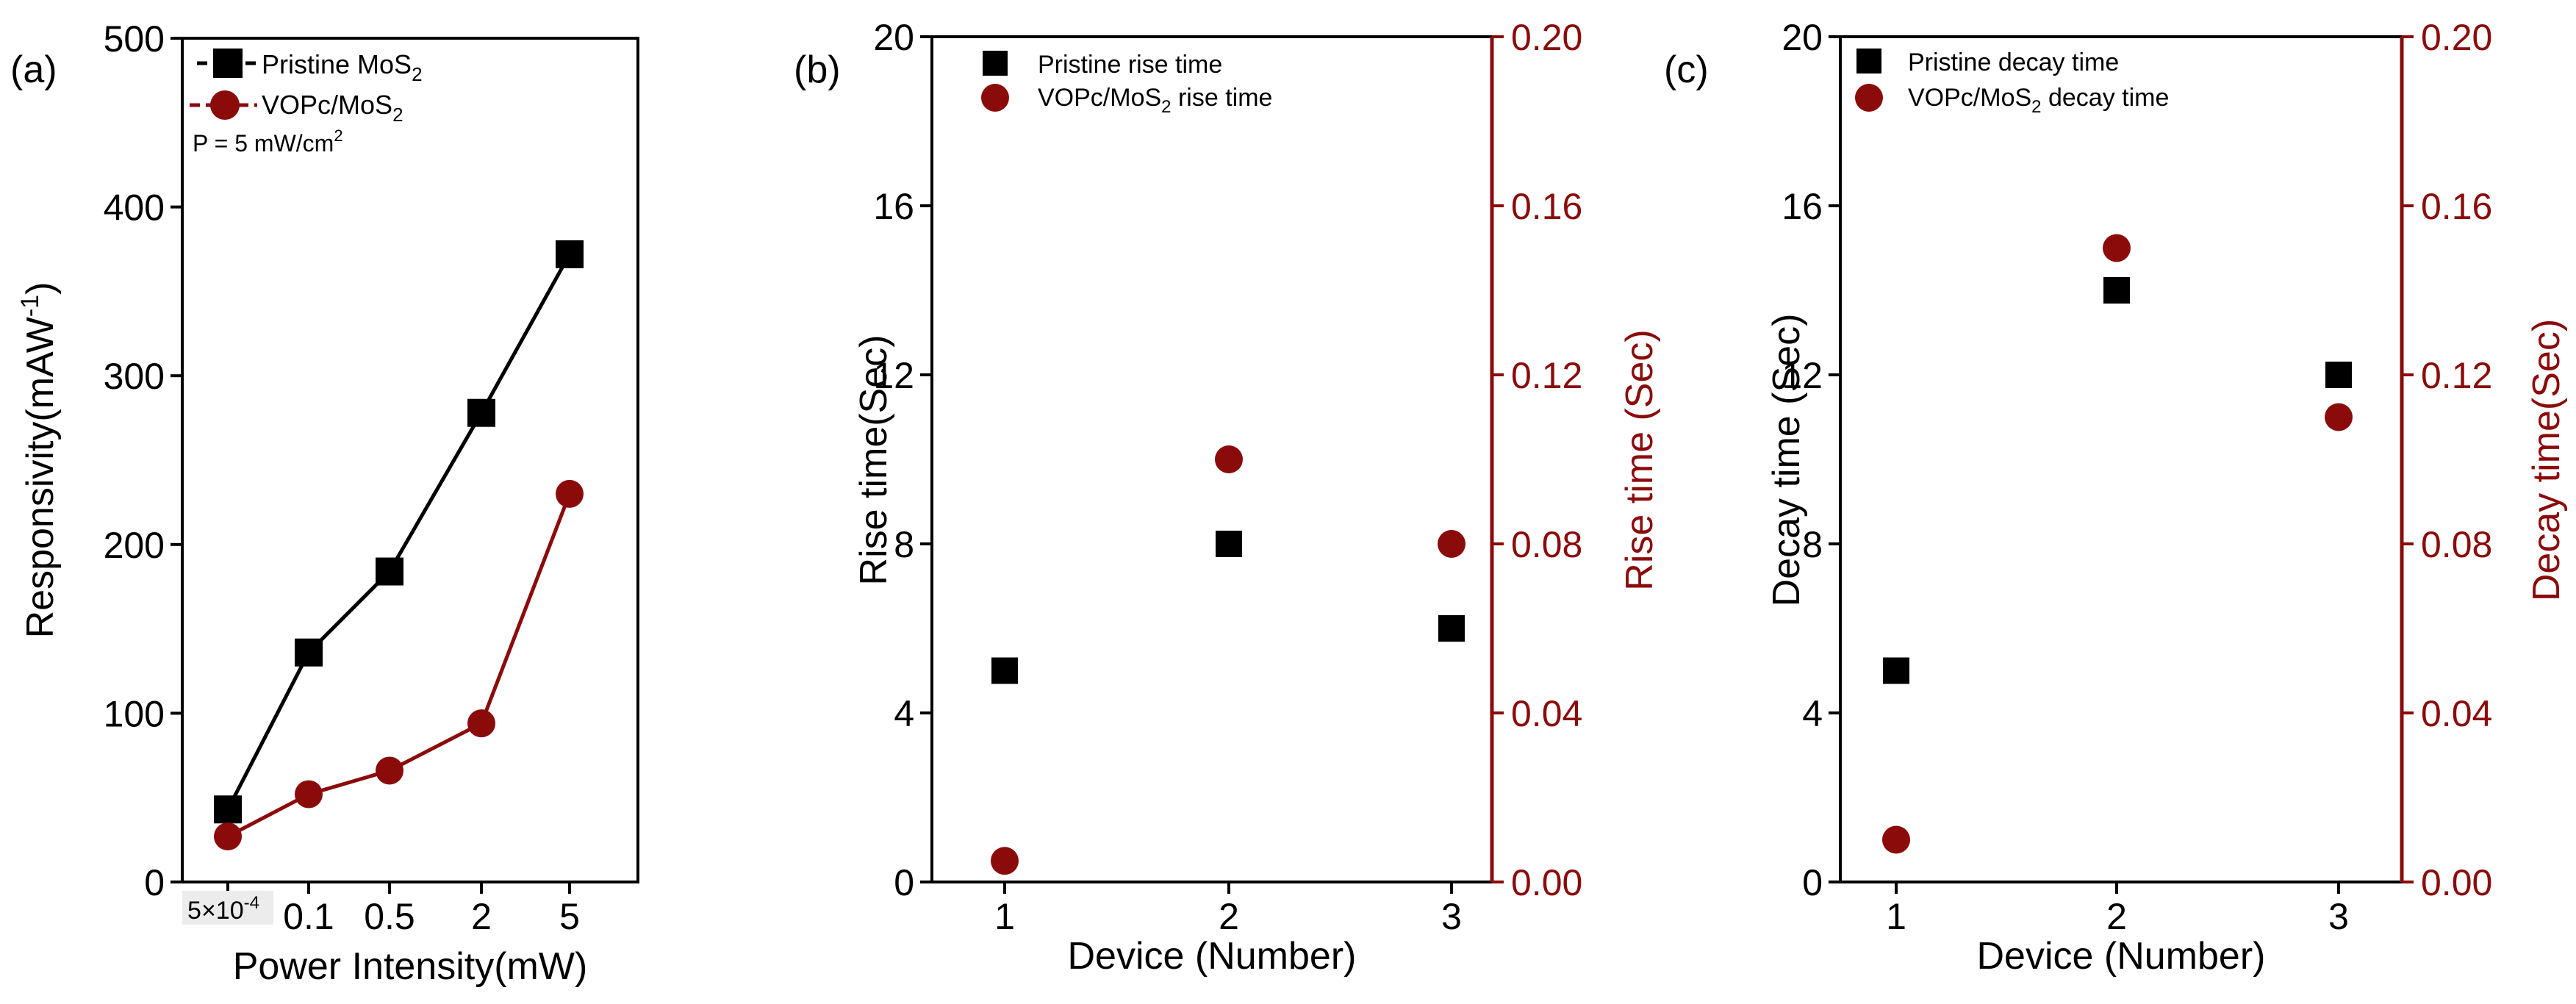  I want to click on y-tick-label: 500, so click(134, 39).